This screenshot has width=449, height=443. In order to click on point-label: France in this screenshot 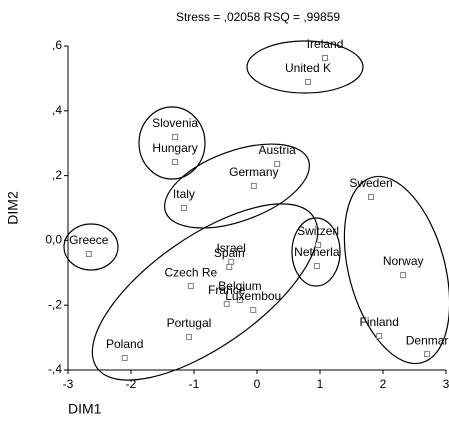, I will do `click(227, 290)`.